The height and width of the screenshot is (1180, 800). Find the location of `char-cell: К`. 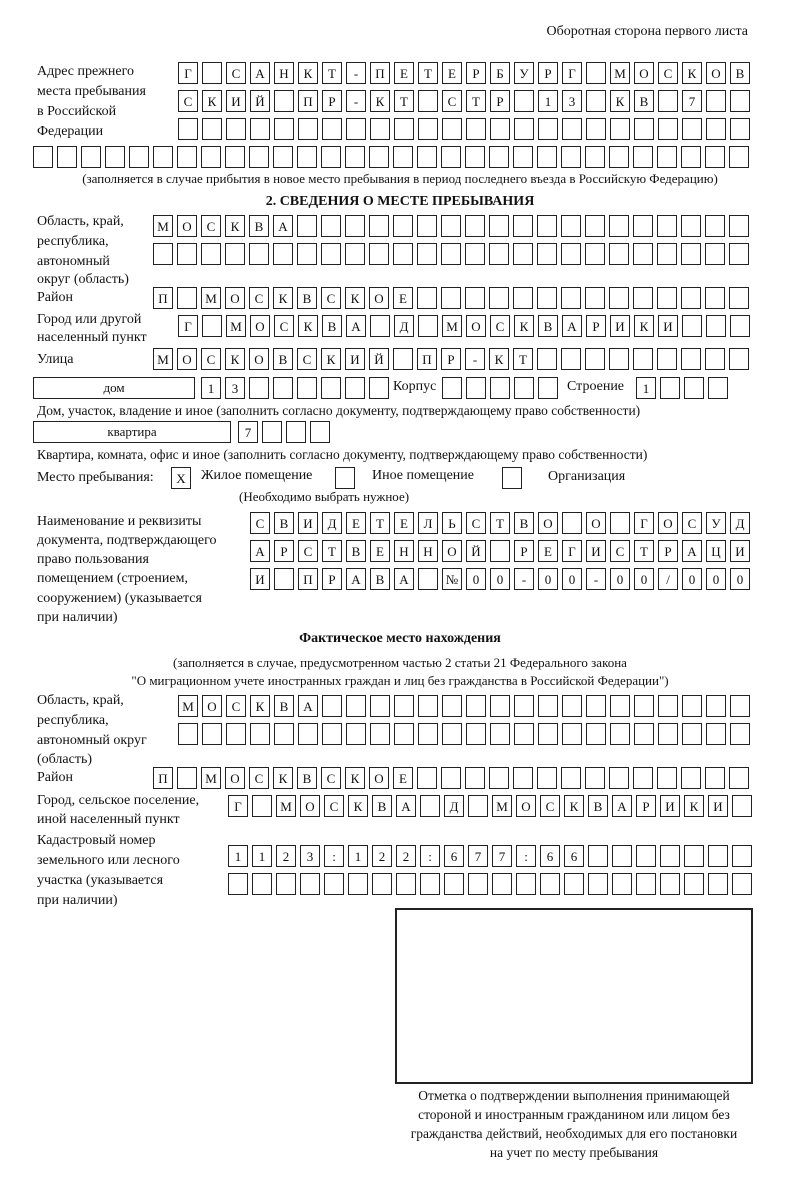

char-cell: К is located at coordinates (644, 326).